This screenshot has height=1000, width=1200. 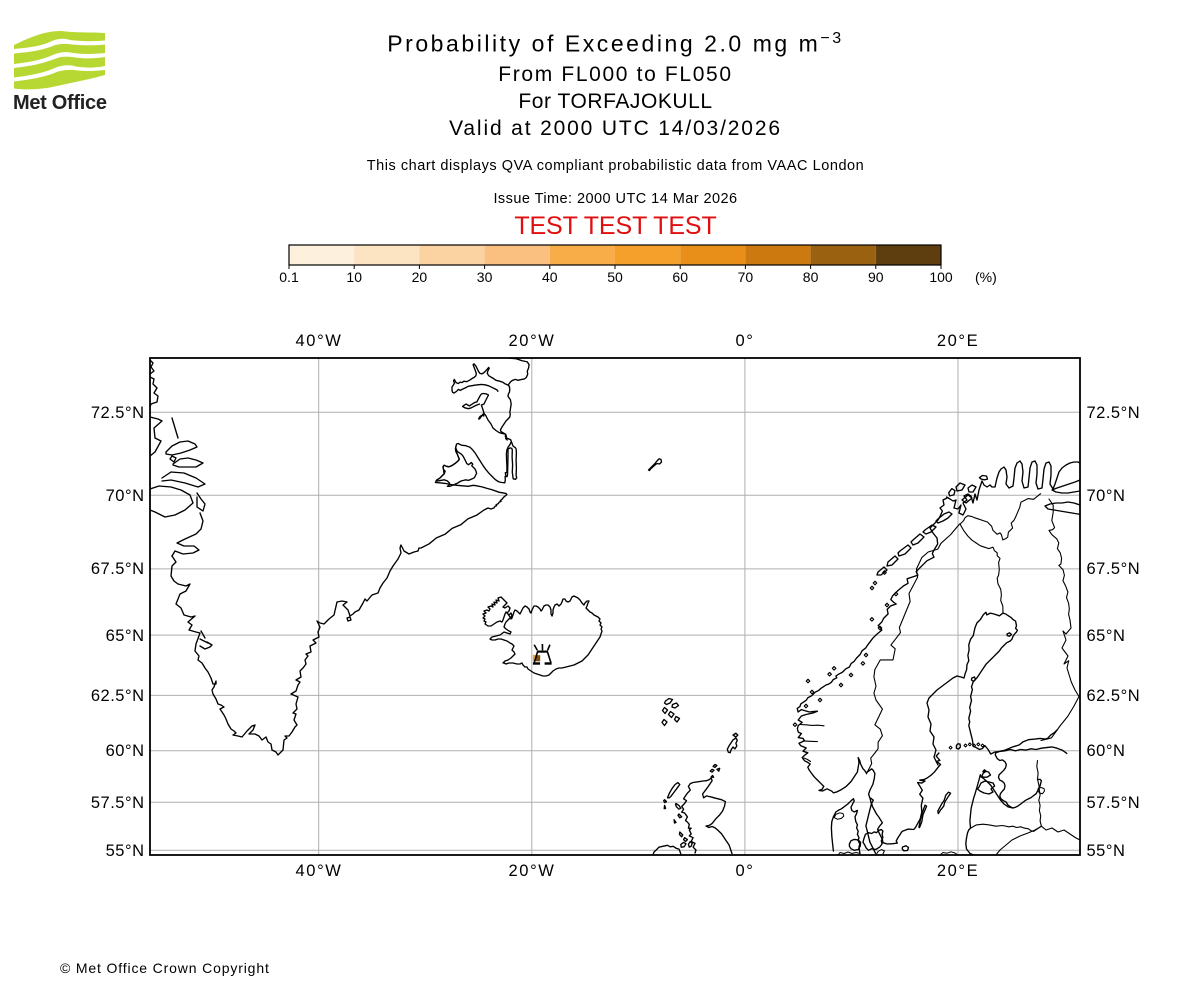 I want to click on svg-text: 100, so click(x=941, y=277).